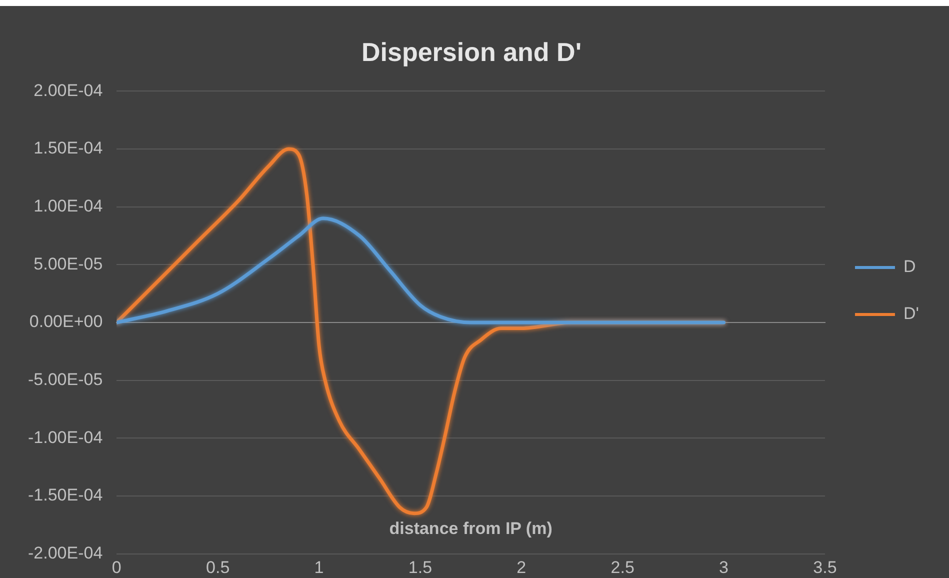 This screenshot has width=949, height=578. What do you see at coordinates (68, 264) in the screenshot?
I see `y-tick-label: 5.00E-05` at bounding box center [68, 264].